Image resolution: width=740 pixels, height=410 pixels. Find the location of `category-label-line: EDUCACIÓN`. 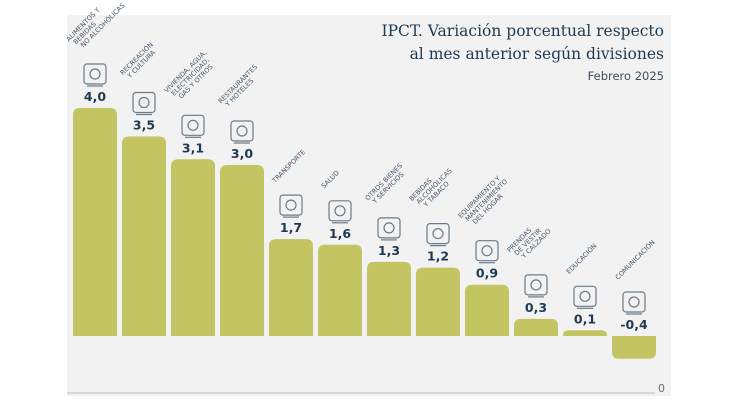

category-label-line: EDUCACIÓN is located at coordinates (581, 258).